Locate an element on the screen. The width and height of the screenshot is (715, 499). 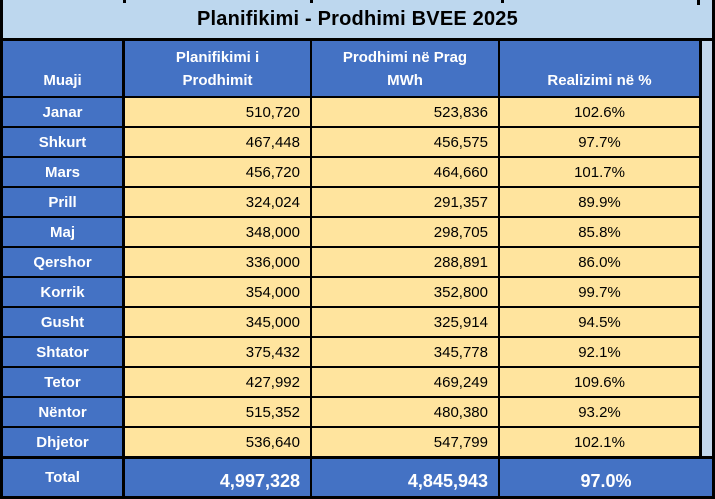
realization-value-cell: 102.1% is located at coordinates (599, 442).